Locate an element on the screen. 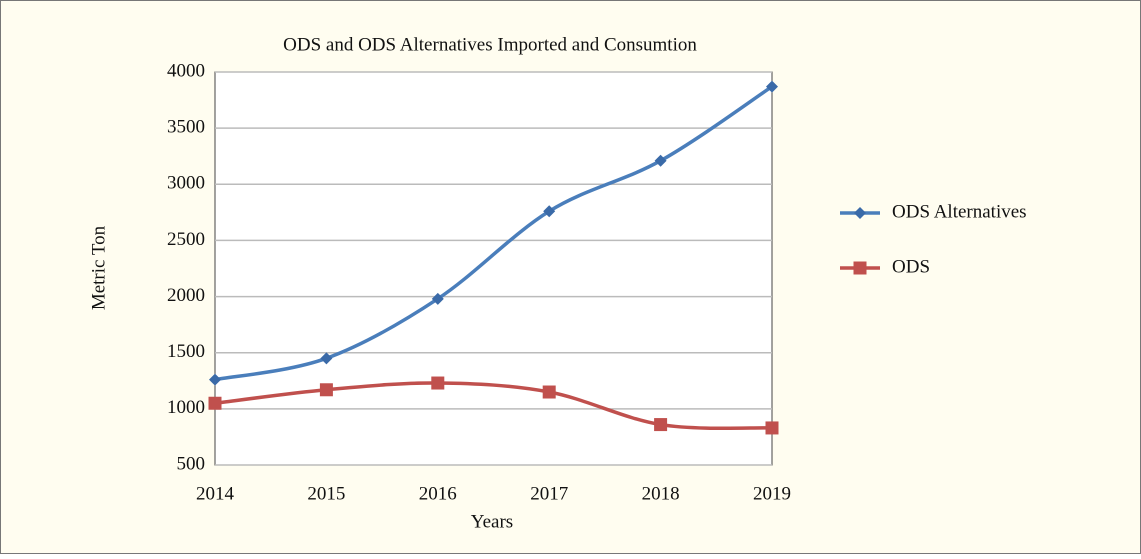 The image size is (1141, 559). x-tick-label: 2015 is located at coordinates (326, 493).